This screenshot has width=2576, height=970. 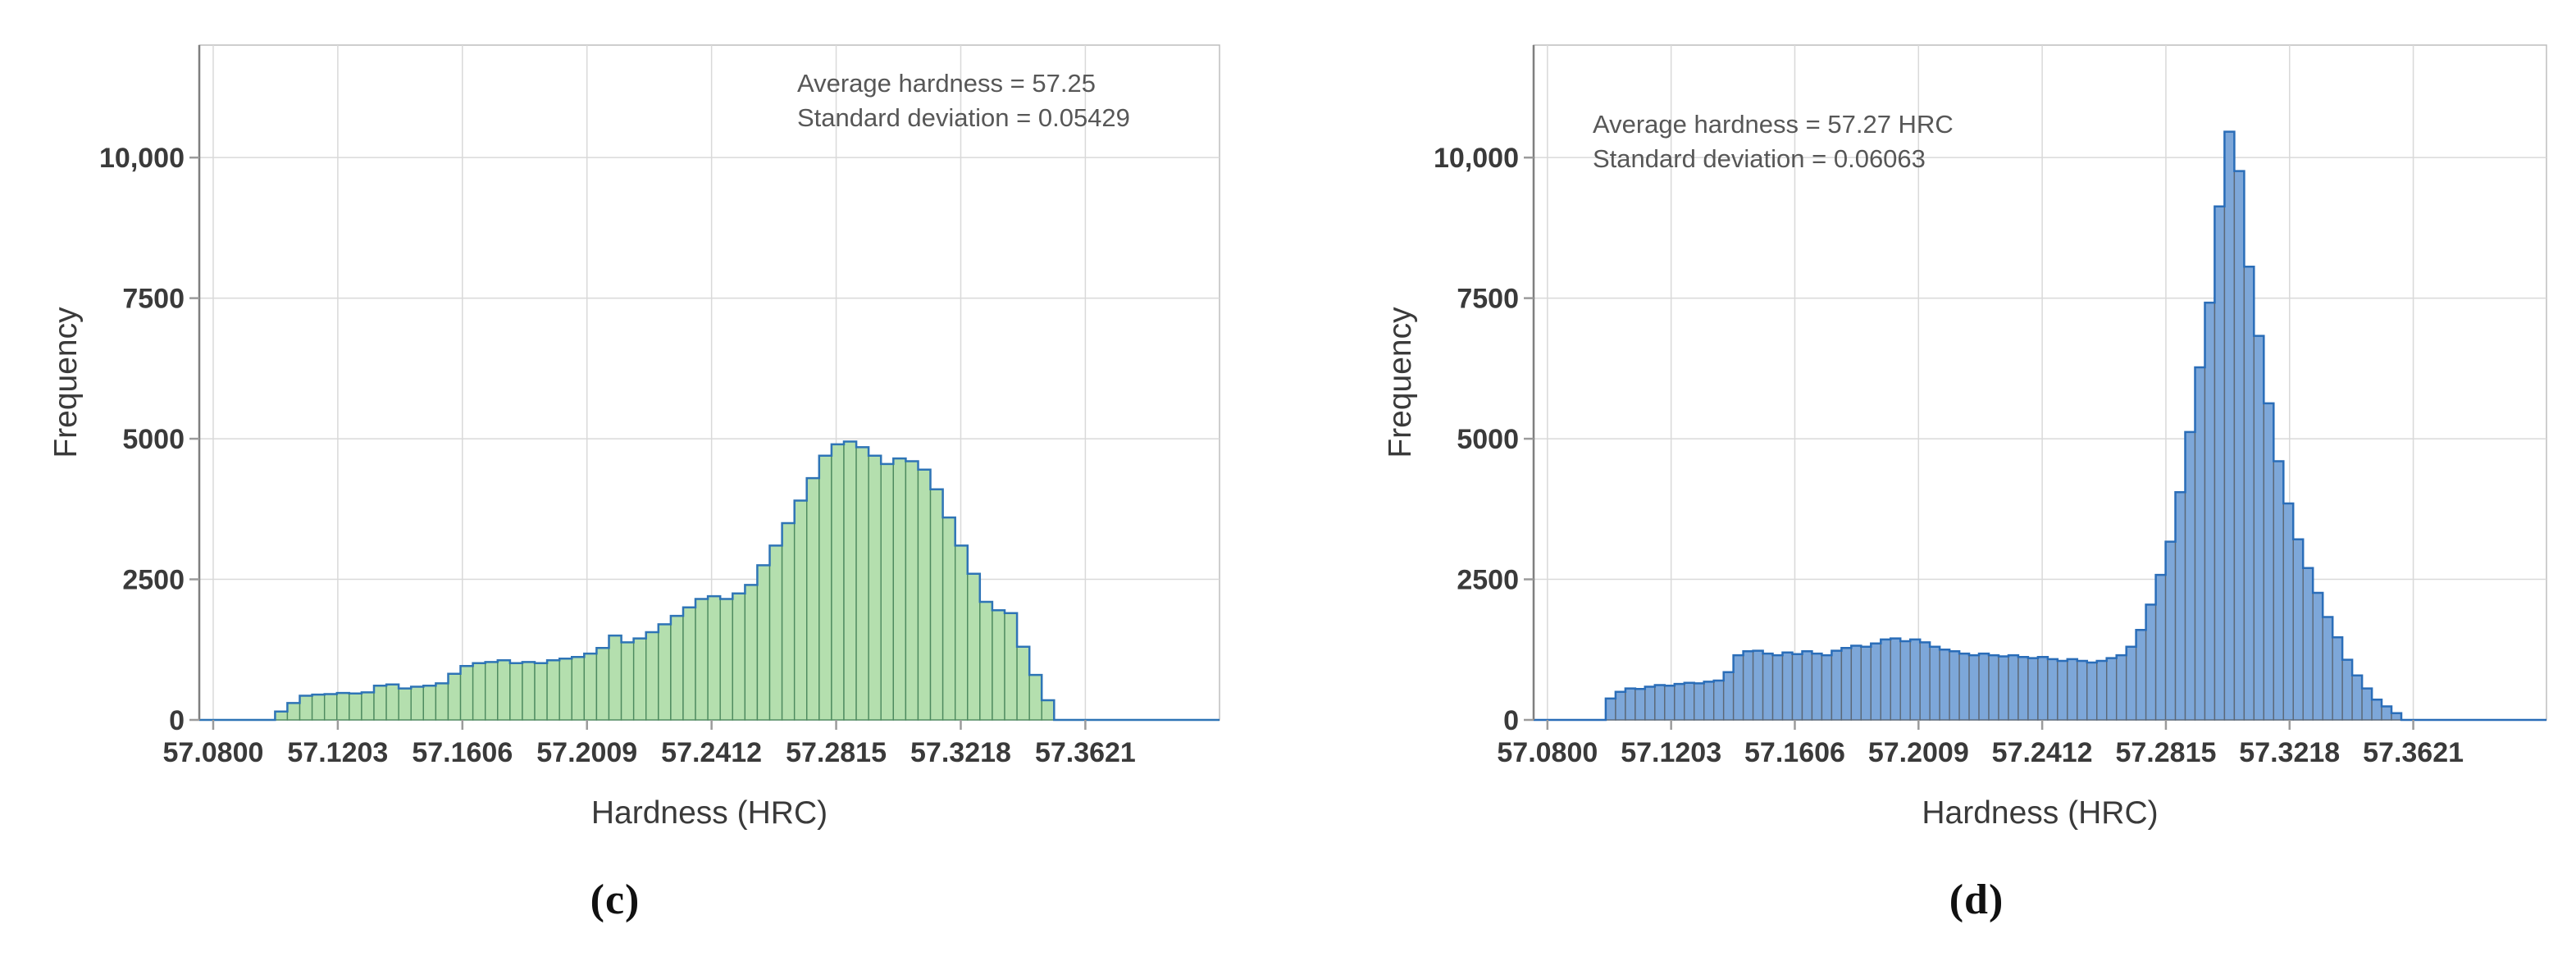 I want to click on stats-annotation-line: Average hardness = 57.25, so click(x=946, y=84).